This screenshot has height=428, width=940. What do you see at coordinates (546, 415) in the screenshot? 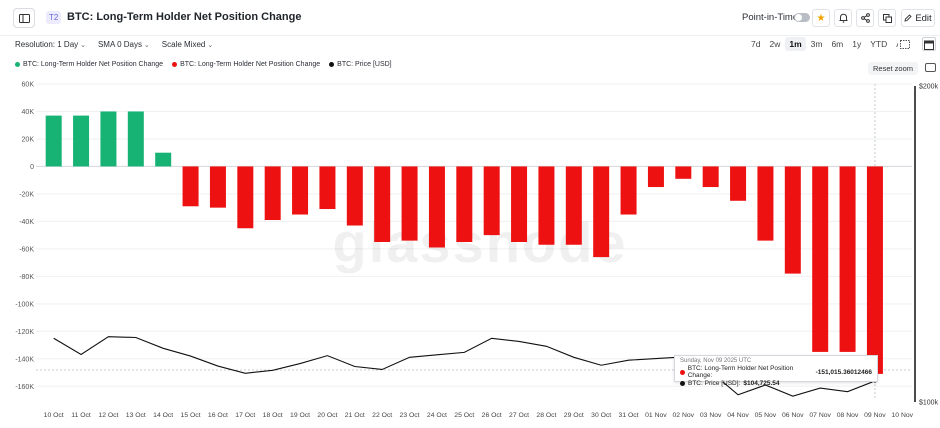
I see `x-tick-label: 28 Oct` at bounding box center [546, 415].